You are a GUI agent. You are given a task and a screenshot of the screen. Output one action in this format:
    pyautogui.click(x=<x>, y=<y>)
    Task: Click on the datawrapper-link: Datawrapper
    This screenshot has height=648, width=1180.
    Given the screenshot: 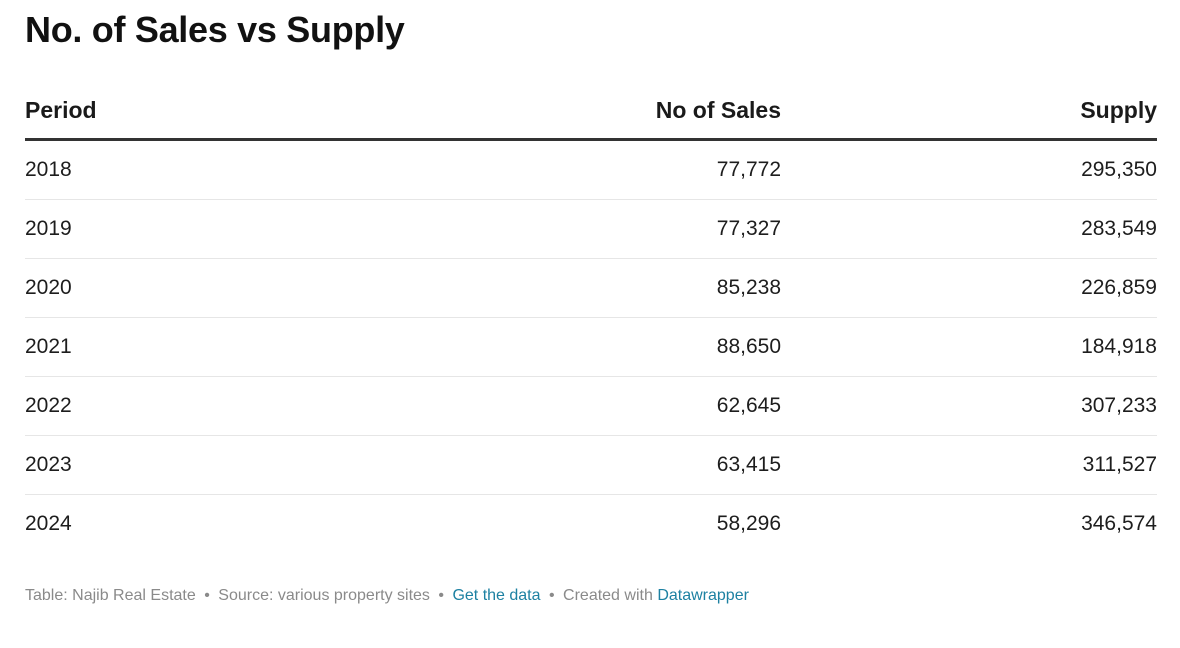 What is the action you would take?
    pyautogui.click(x=703, y=595)
    